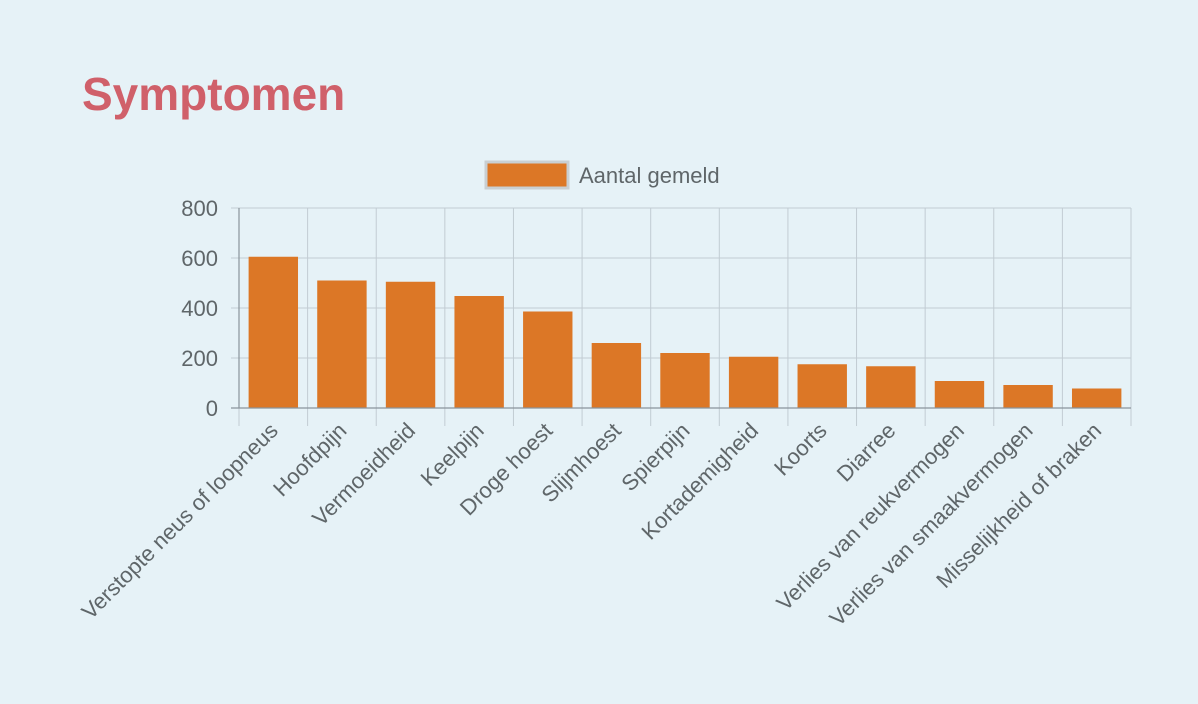 This screenshot has width=1198, height=704. What do you see at coordinates (199, 358) in the screenshot?
I see `y-tick-label: 200` at bounding box center [199, 358].